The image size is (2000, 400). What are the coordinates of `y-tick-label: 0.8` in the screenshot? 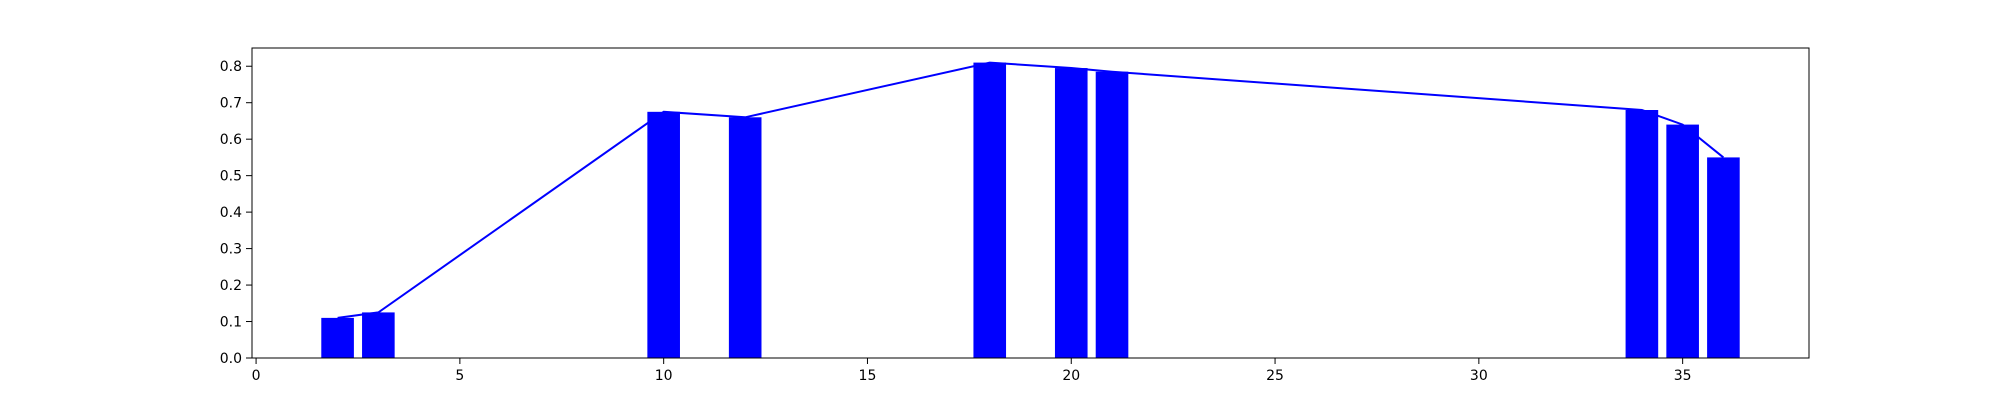 It's located at (231, 67).